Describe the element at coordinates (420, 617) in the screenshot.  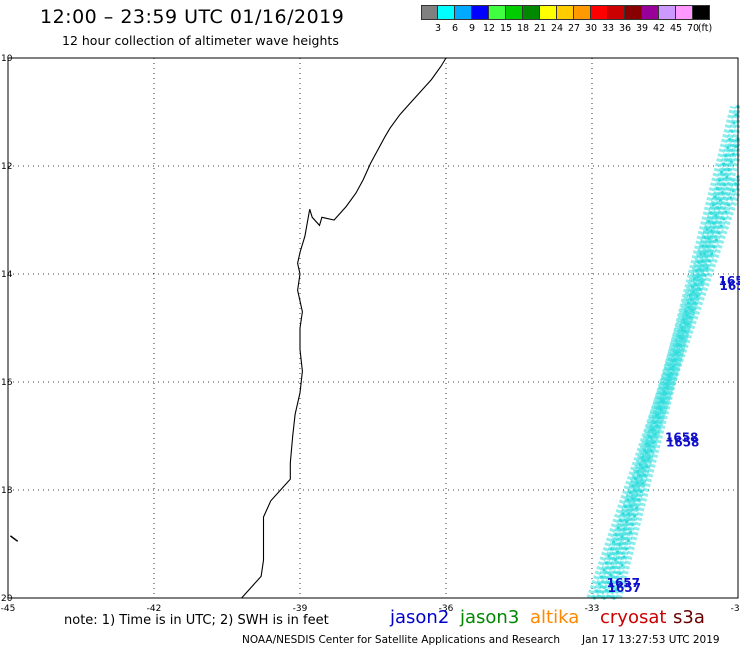
I see `satellite-jason2: jason2` at that location.